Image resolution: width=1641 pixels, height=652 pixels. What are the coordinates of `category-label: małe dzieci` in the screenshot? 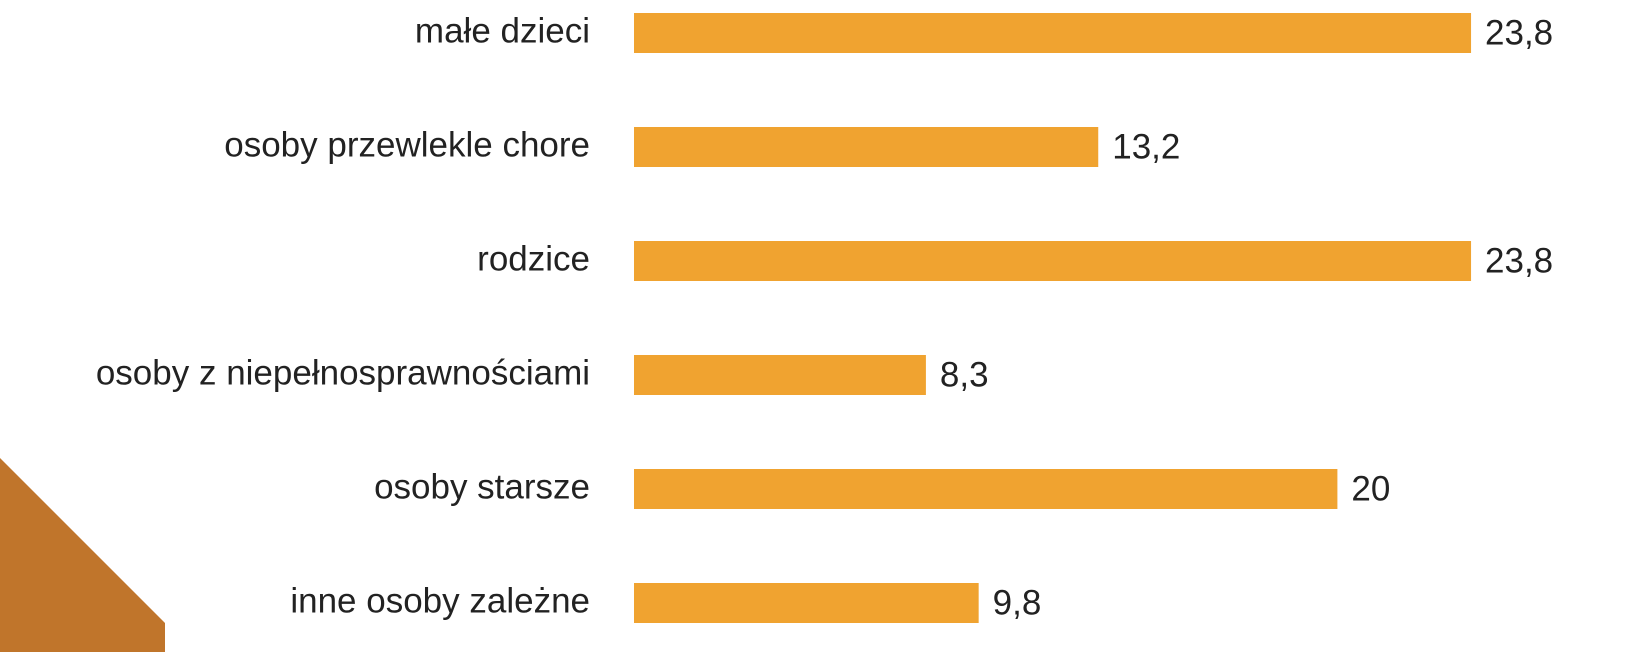 It's located at (502, 30).